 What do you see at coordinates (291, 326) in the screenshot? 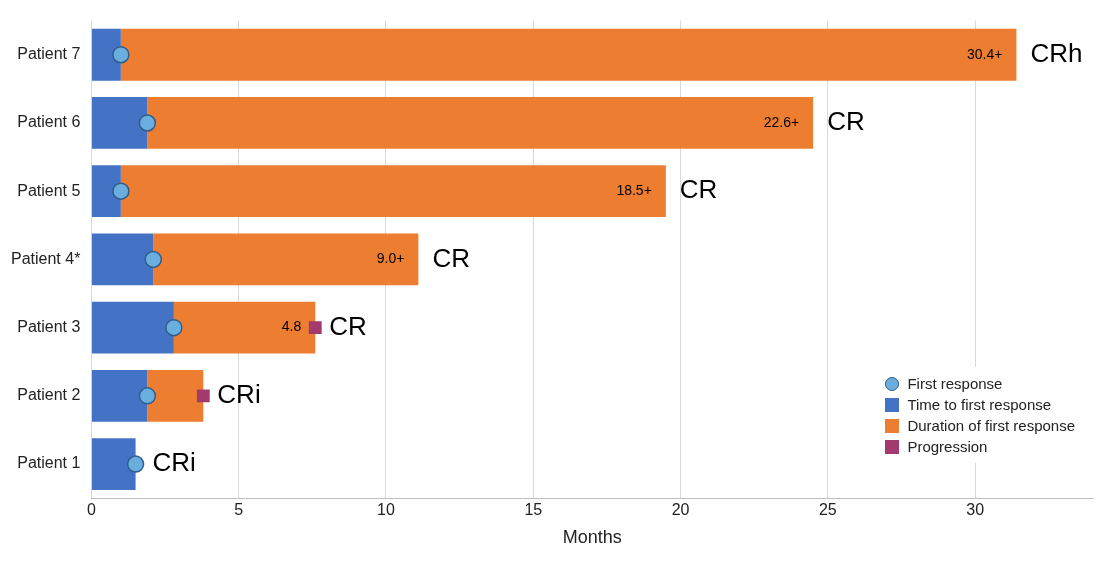
I see `data-label: 4.8` at bounding box center [291, 326].